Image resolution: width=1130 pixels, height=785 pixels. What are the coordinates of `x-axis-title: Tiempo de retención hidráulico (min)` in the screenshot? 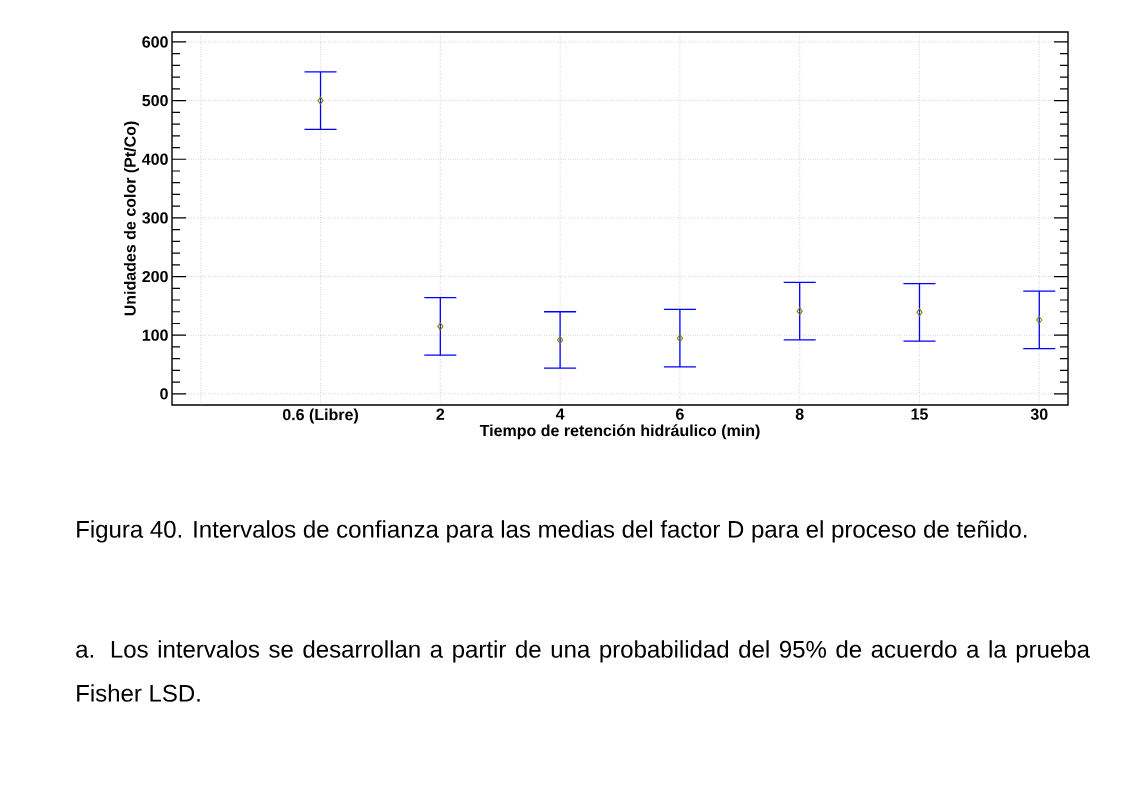 It's located at (619, 432).